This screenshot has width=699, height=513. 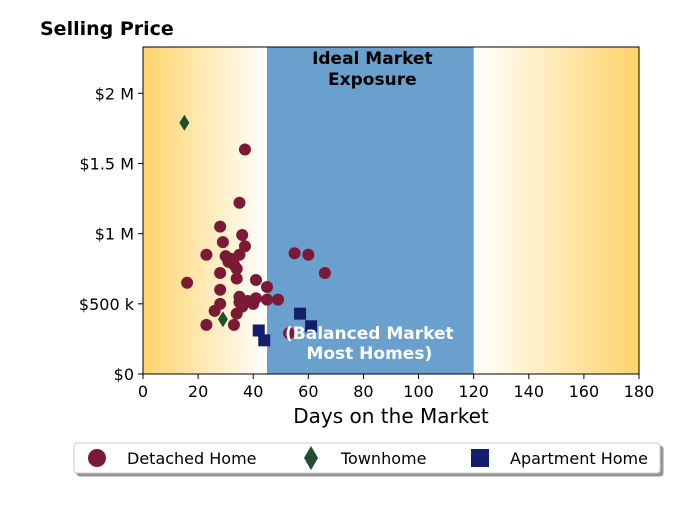 I want to click on y-tick-label: $500 k, so click(x=107, y=304).